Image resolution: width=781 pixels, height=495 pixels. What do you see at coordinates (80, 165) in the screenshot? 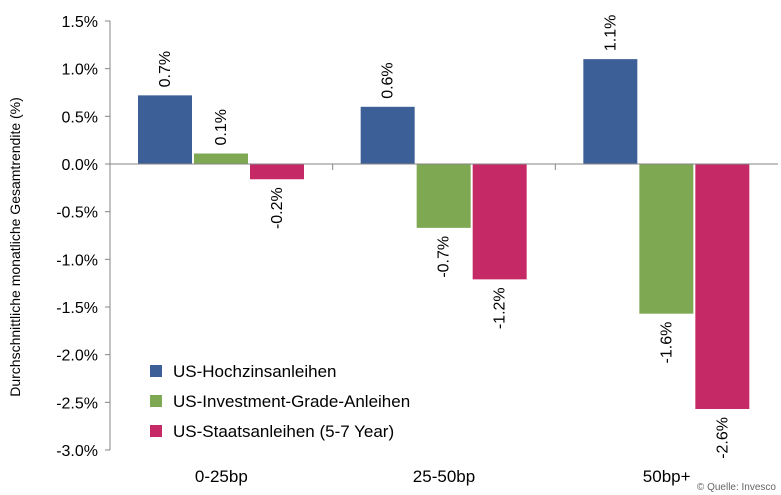
I see `y-tick-label: 0.0%` at bounding box center [80, 165].